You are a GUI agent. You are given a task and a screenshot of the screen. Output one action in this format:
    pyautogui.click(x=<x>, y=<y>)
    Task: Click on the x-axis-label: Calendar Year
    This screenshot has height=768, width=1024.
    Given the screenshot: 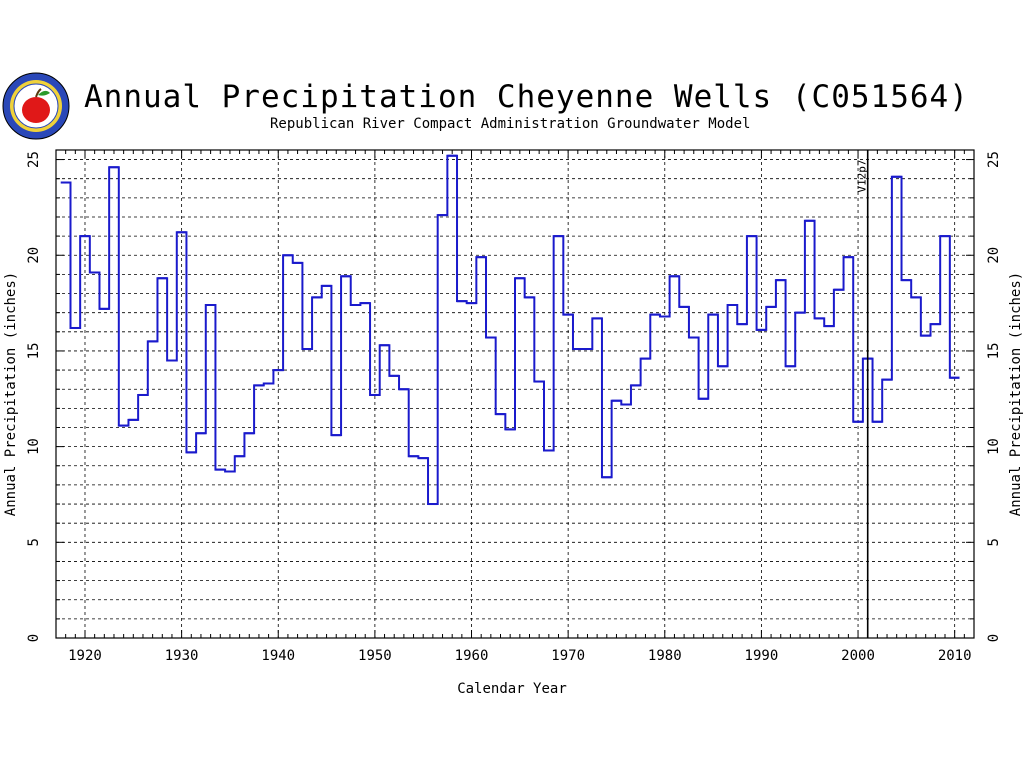 What is the action you would take?
    pyautogui.click(x=512, y=689)
    